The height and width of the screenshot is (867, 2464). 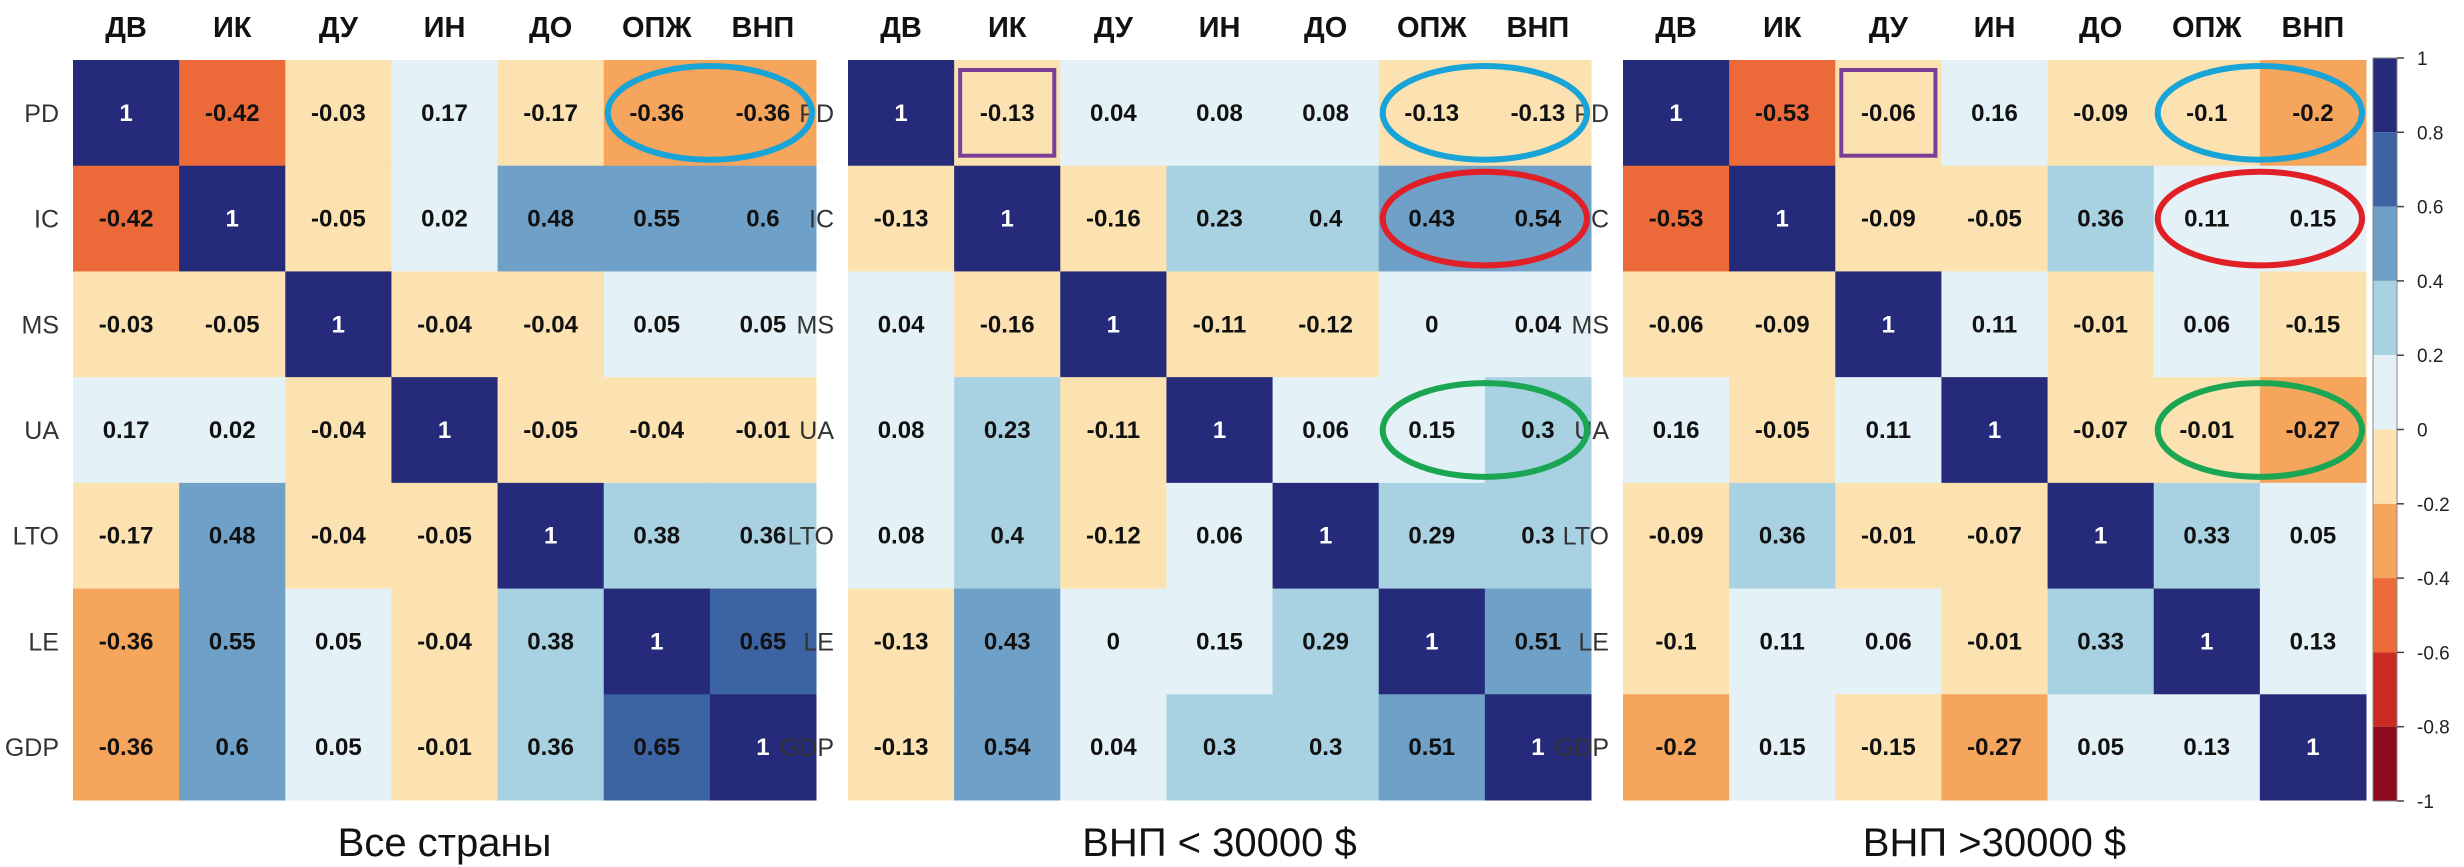 What do you see at coordinates (1888, 113) in the screenshot?
I see `highlight-box` at bounding box center [1888, 113].